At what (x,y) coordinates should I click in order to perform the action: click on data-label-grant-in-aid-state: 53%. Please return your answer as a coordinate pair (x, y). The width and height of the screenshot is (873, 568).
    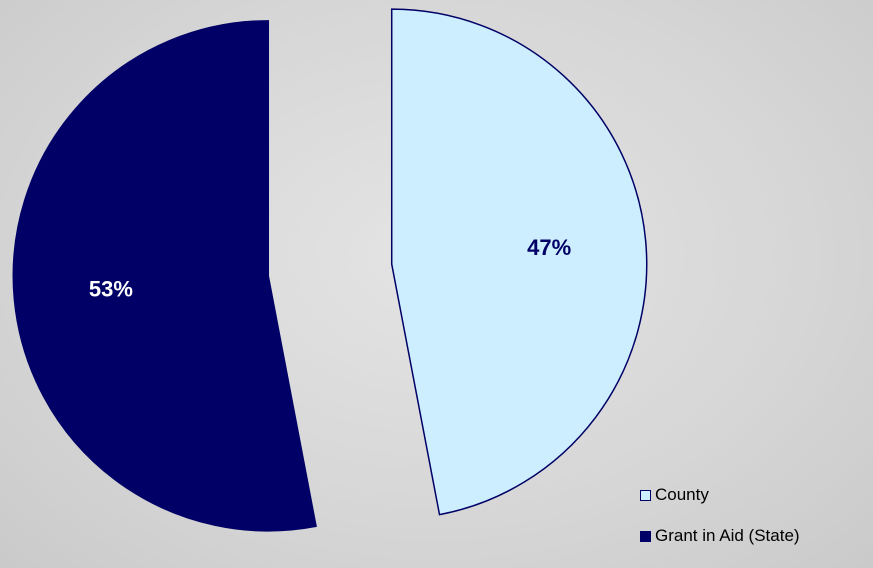
    Looking at the image, I should click on (111, 289).